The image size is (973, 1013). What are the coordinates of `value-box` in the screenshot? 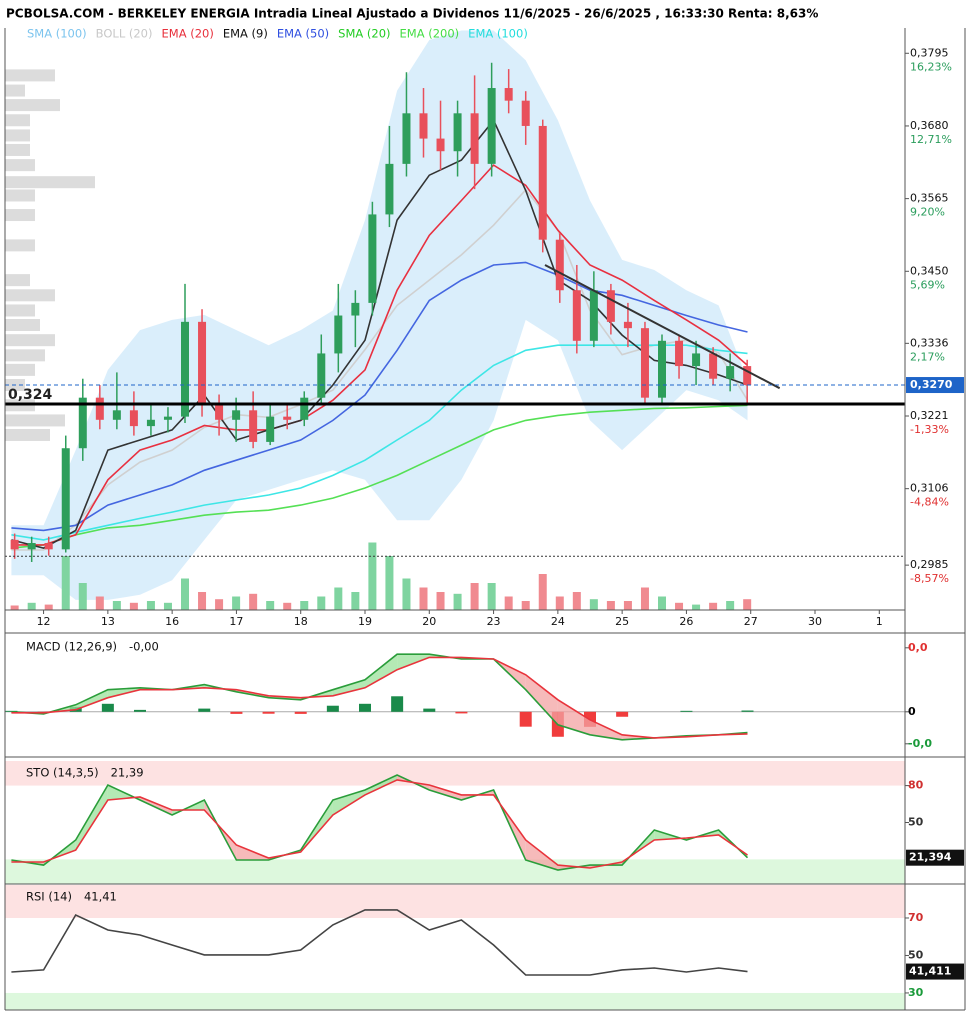 It's located at (935, 857).